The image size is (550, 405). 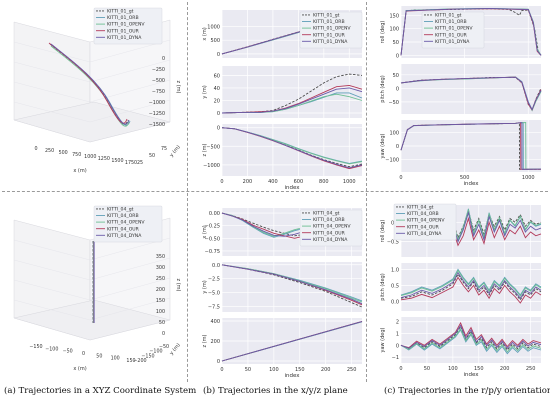 I want to click on x-tick-label: 250, so click(x=352, y=370).